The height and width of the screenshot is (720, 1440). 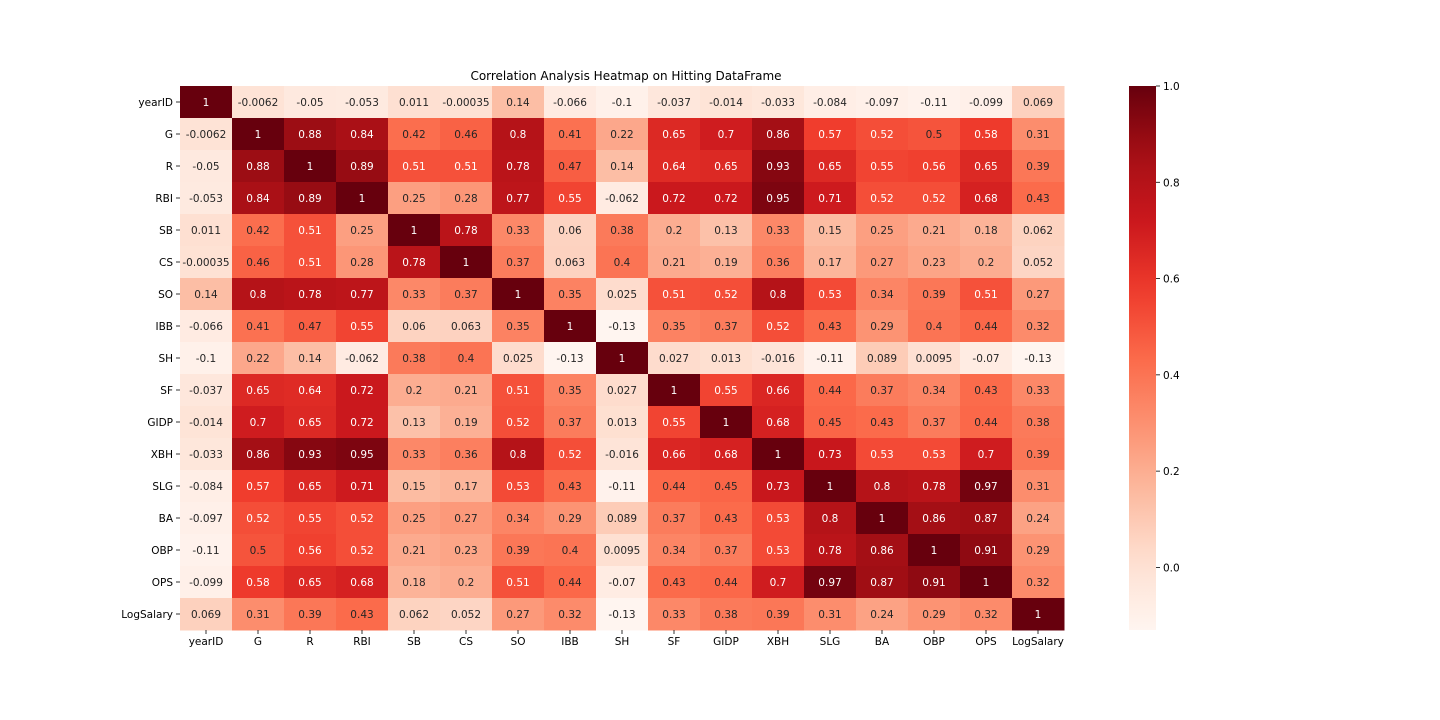 I want to click on cell-value-label: -0.033, so click(x=778, y=103).